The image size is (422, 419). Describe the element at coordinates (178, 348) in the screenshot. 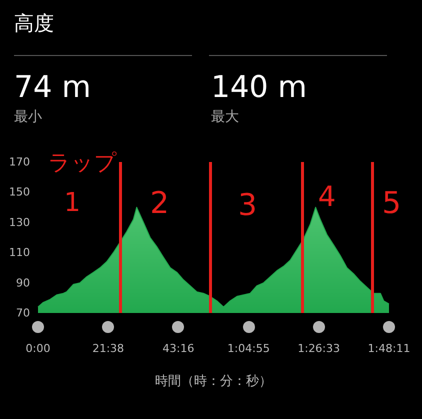

I see `x-tick-label: 43:16` at that location.